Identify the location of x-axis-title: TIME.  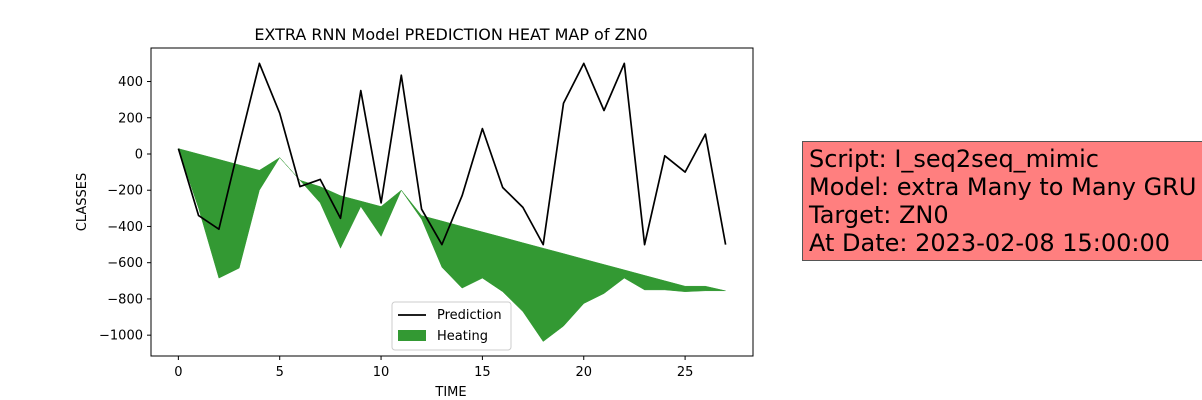
(450, 392).